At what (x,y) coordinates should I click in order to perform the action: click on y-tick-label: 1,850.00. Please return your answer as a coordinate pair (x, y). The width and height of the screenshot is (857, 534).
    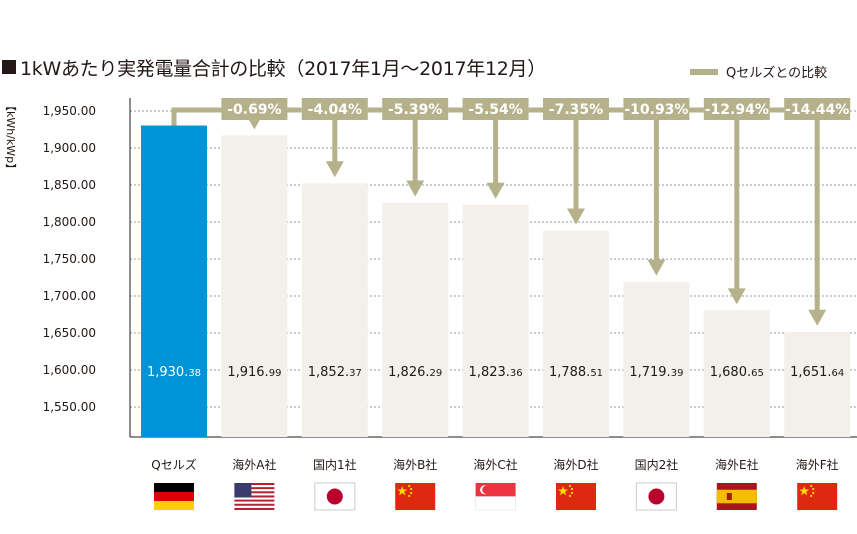
    Looking at the image, I should click on (69, 185).